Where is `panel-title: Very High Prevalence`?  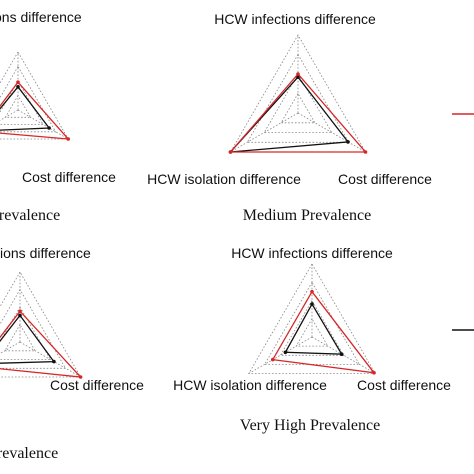 panel-title: Very High Prevalence is located at coordinates (310, 425).